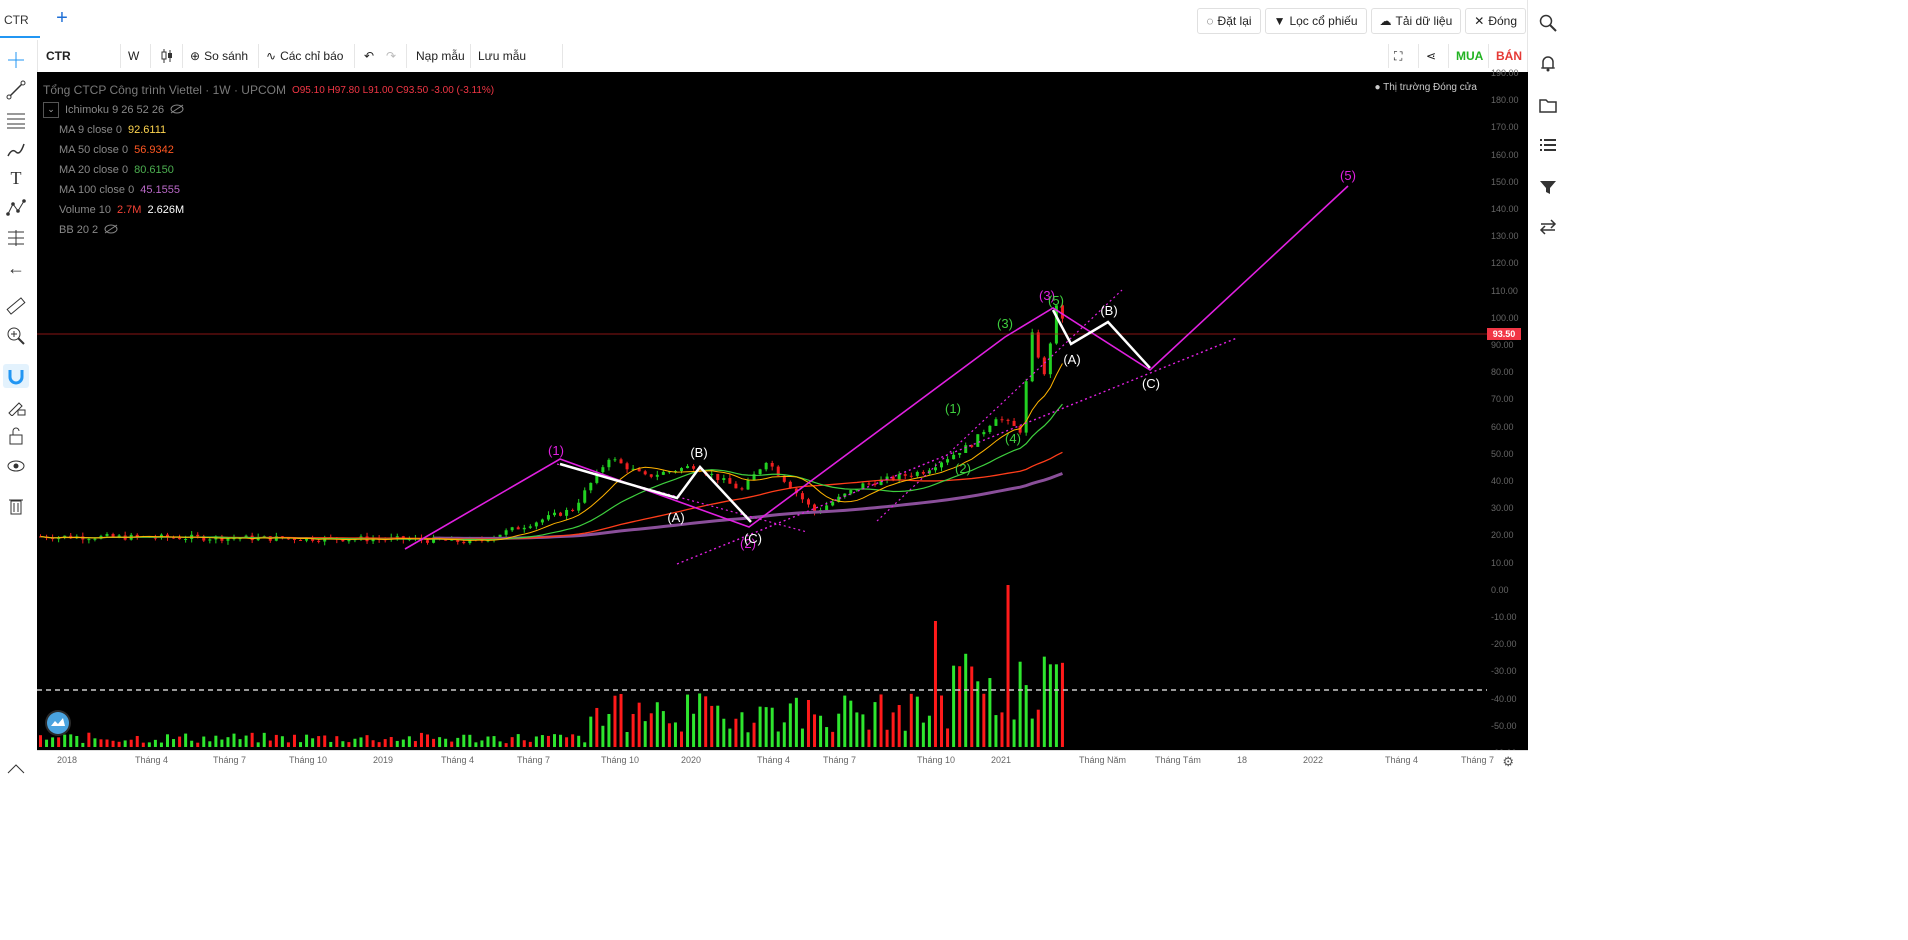 Image resolution: width=1908 pixels, height=940 pixels. I want to click on save-template-button: Lưu mẫu, so click(502, 56).